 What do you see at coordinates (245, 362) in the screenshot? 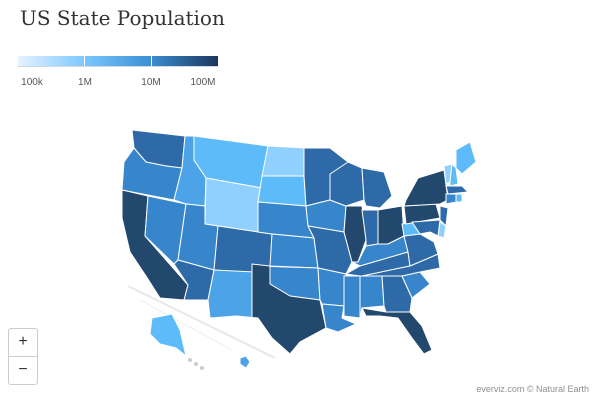
I see `state-hi` at bounding box center [245, 362].